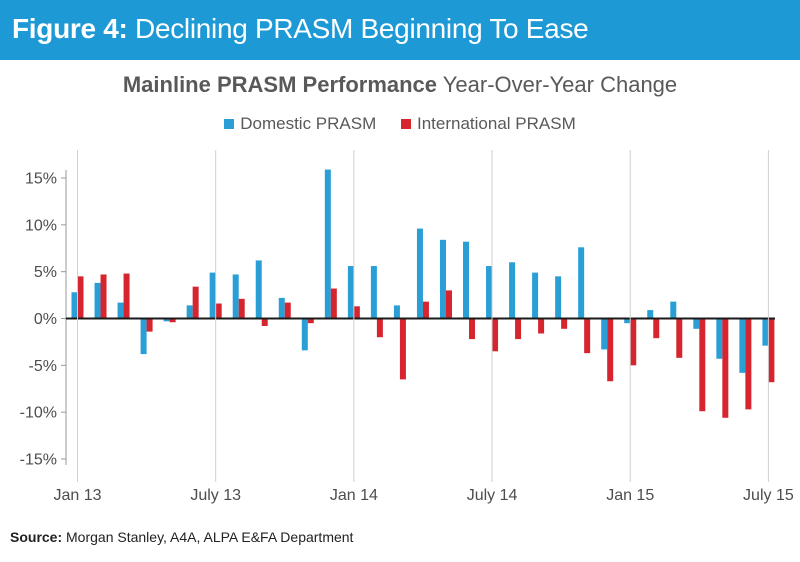 This screenshot has width=800, height=562. What do you see at coordinates (215, 495) in the screenshot?
I see `x-tick-label: July 13` at bounding box center [215, 495].